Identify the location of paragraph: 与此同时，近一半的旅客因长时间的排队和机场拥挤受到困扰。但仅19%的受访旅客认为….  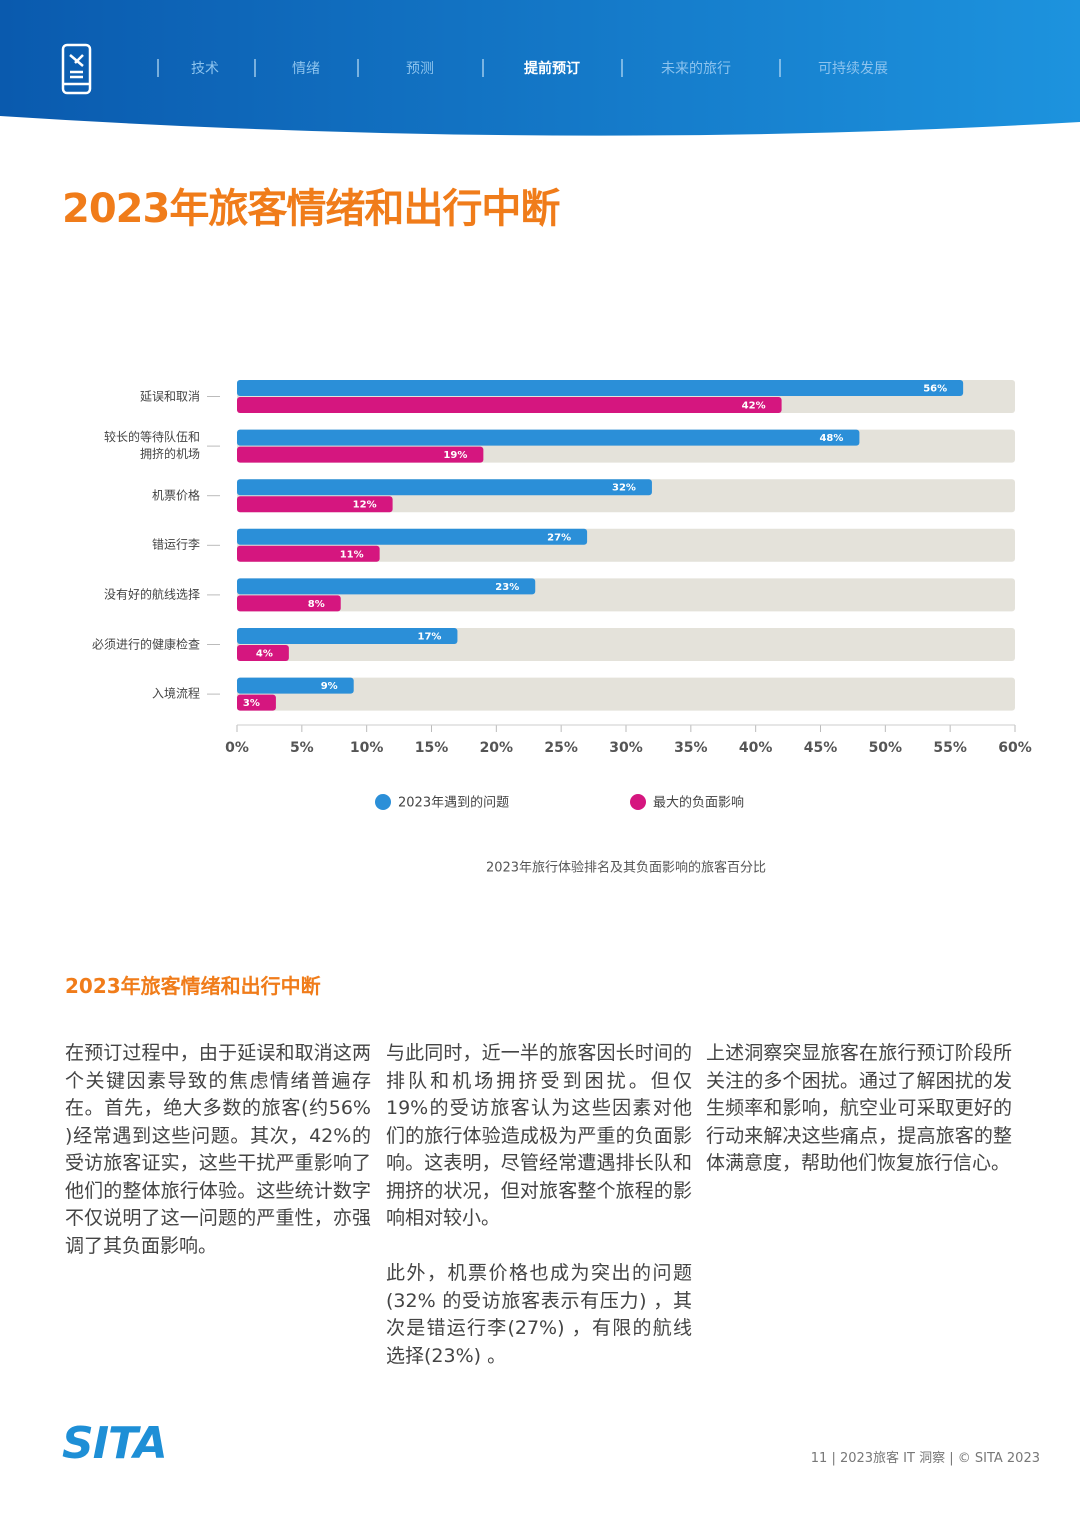
(539, 1135).